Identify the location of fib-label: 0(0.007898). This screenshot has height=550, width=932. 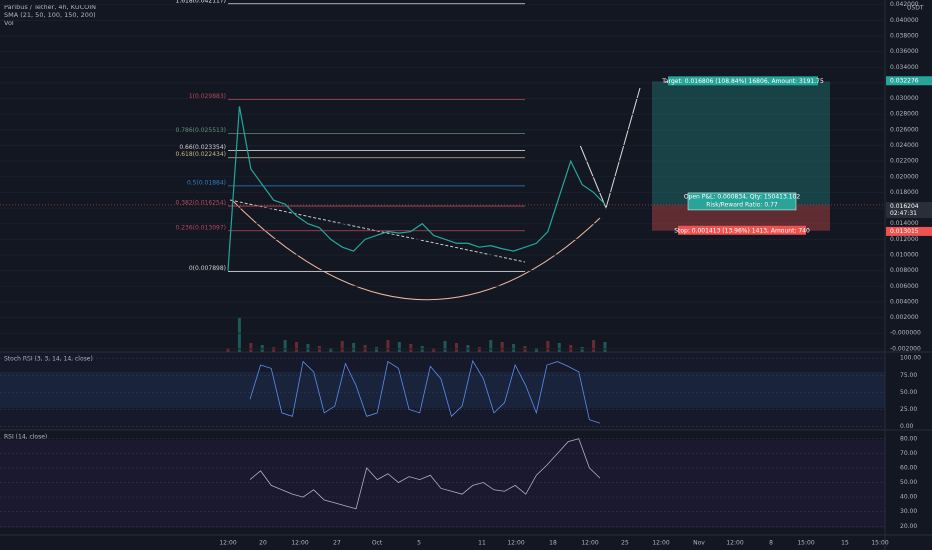
(207, 268).